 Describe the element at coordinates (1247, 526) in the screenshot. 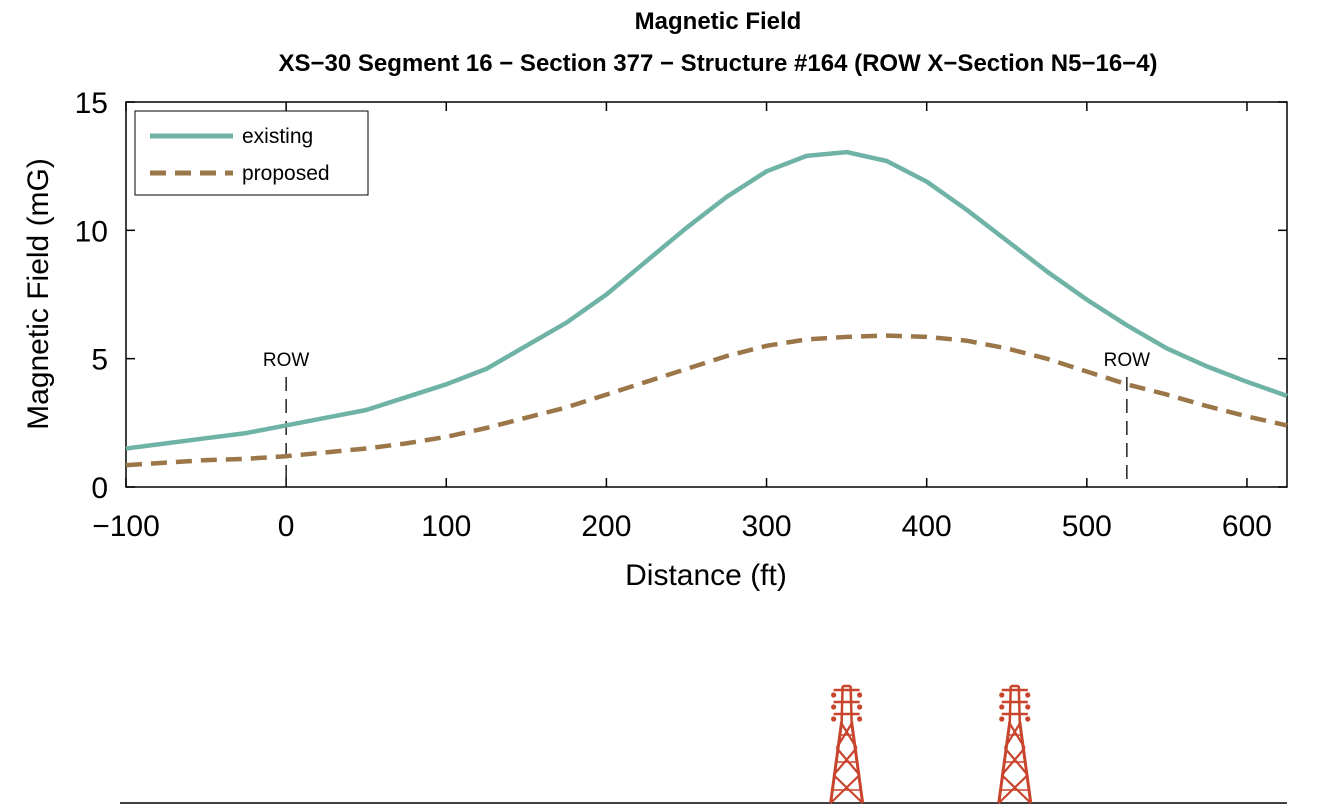

I see `x-tick-label: 600` at that location.